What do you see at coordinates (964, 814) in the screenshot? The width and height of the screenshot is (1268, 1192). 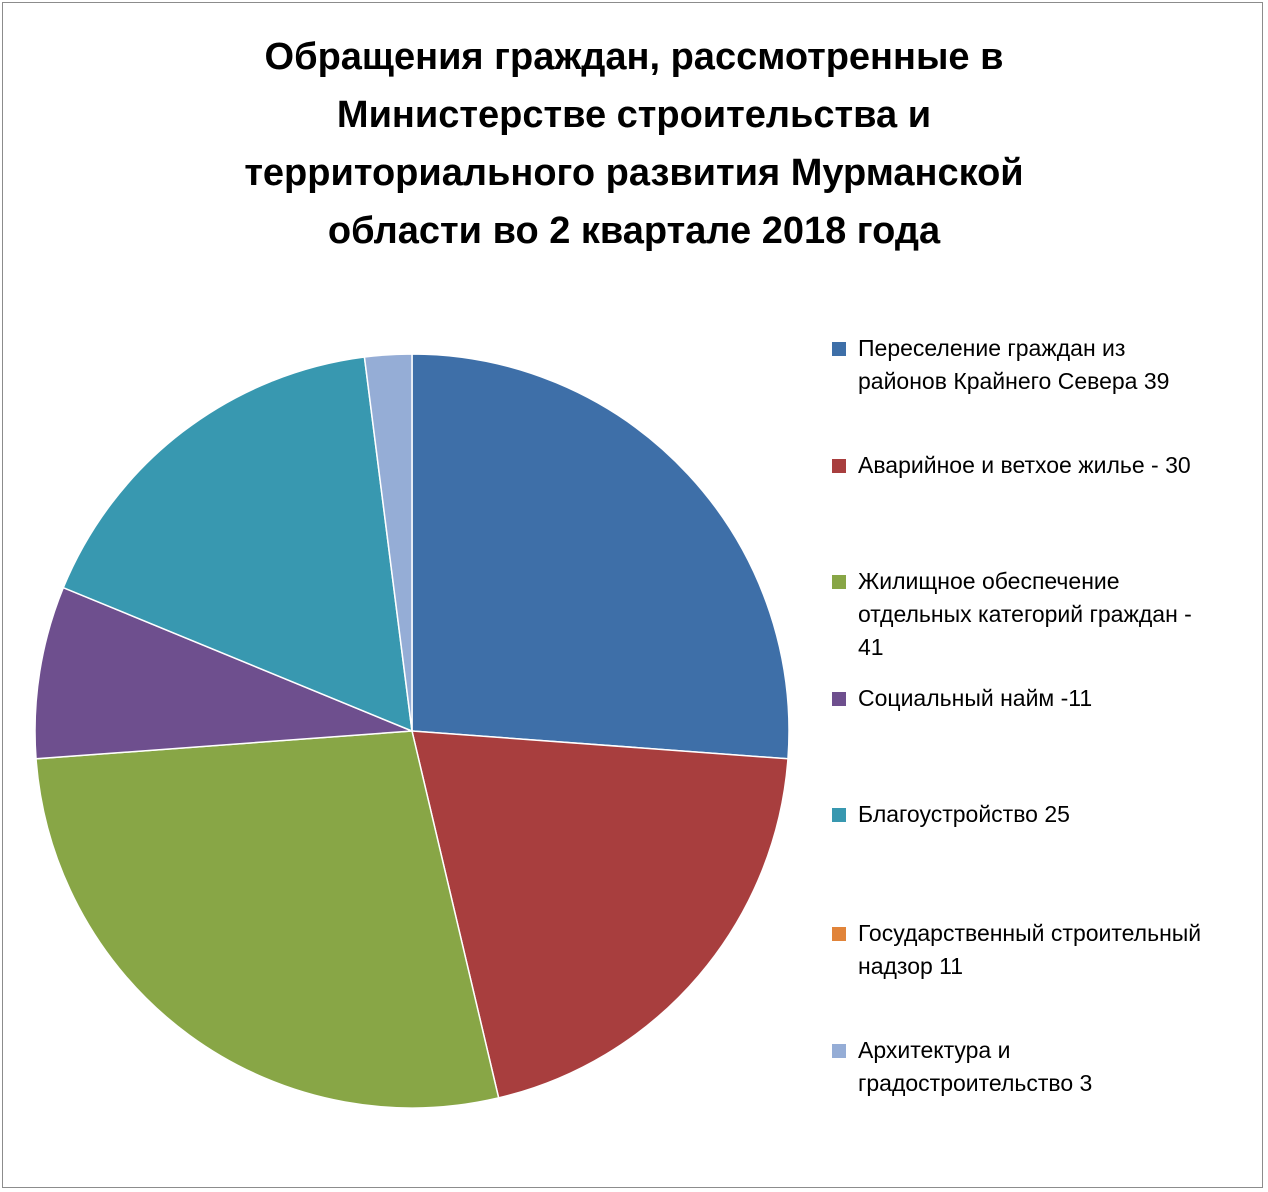 I see `legend-label-4: Благоустройство 25` at bounding box center [964, 814].